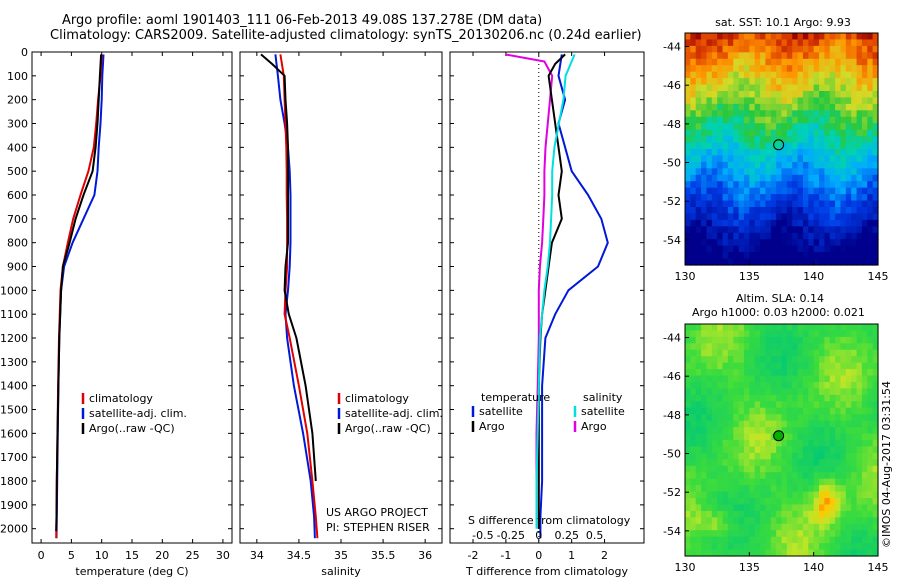  What do you see at coordinates (79, 296) in the screenshot?
I see `temperature-climatology-line` at bounding box center [79, 296].